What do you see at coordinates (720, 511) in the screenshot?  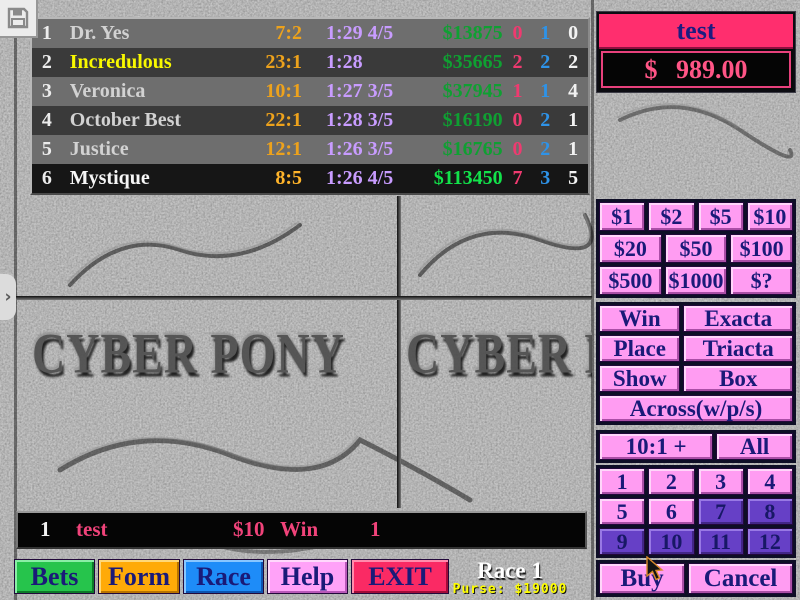 I see `number-7-button: 7` at bounding box center [720, 511].